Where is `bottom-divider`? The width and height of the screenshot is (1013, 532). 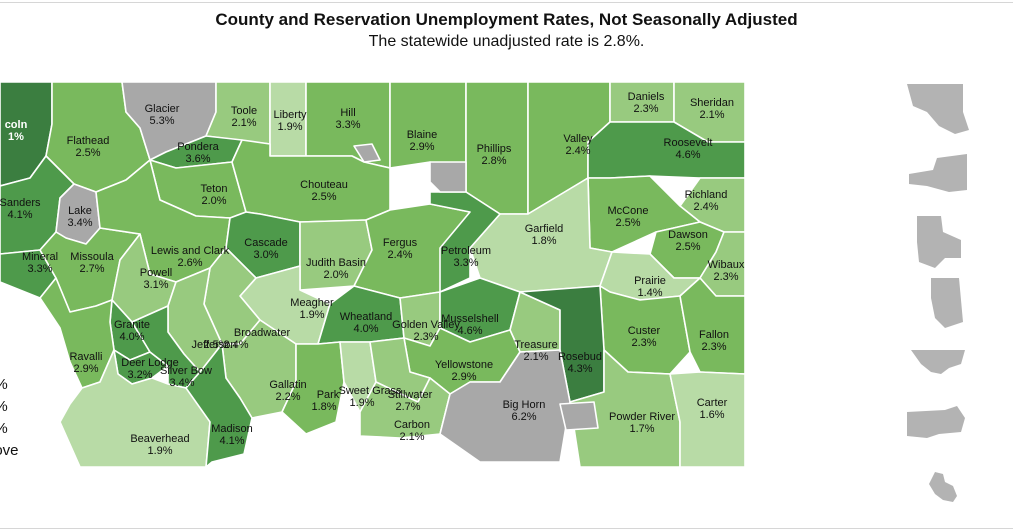
bottom-divider is located at coordinates (506, 528).